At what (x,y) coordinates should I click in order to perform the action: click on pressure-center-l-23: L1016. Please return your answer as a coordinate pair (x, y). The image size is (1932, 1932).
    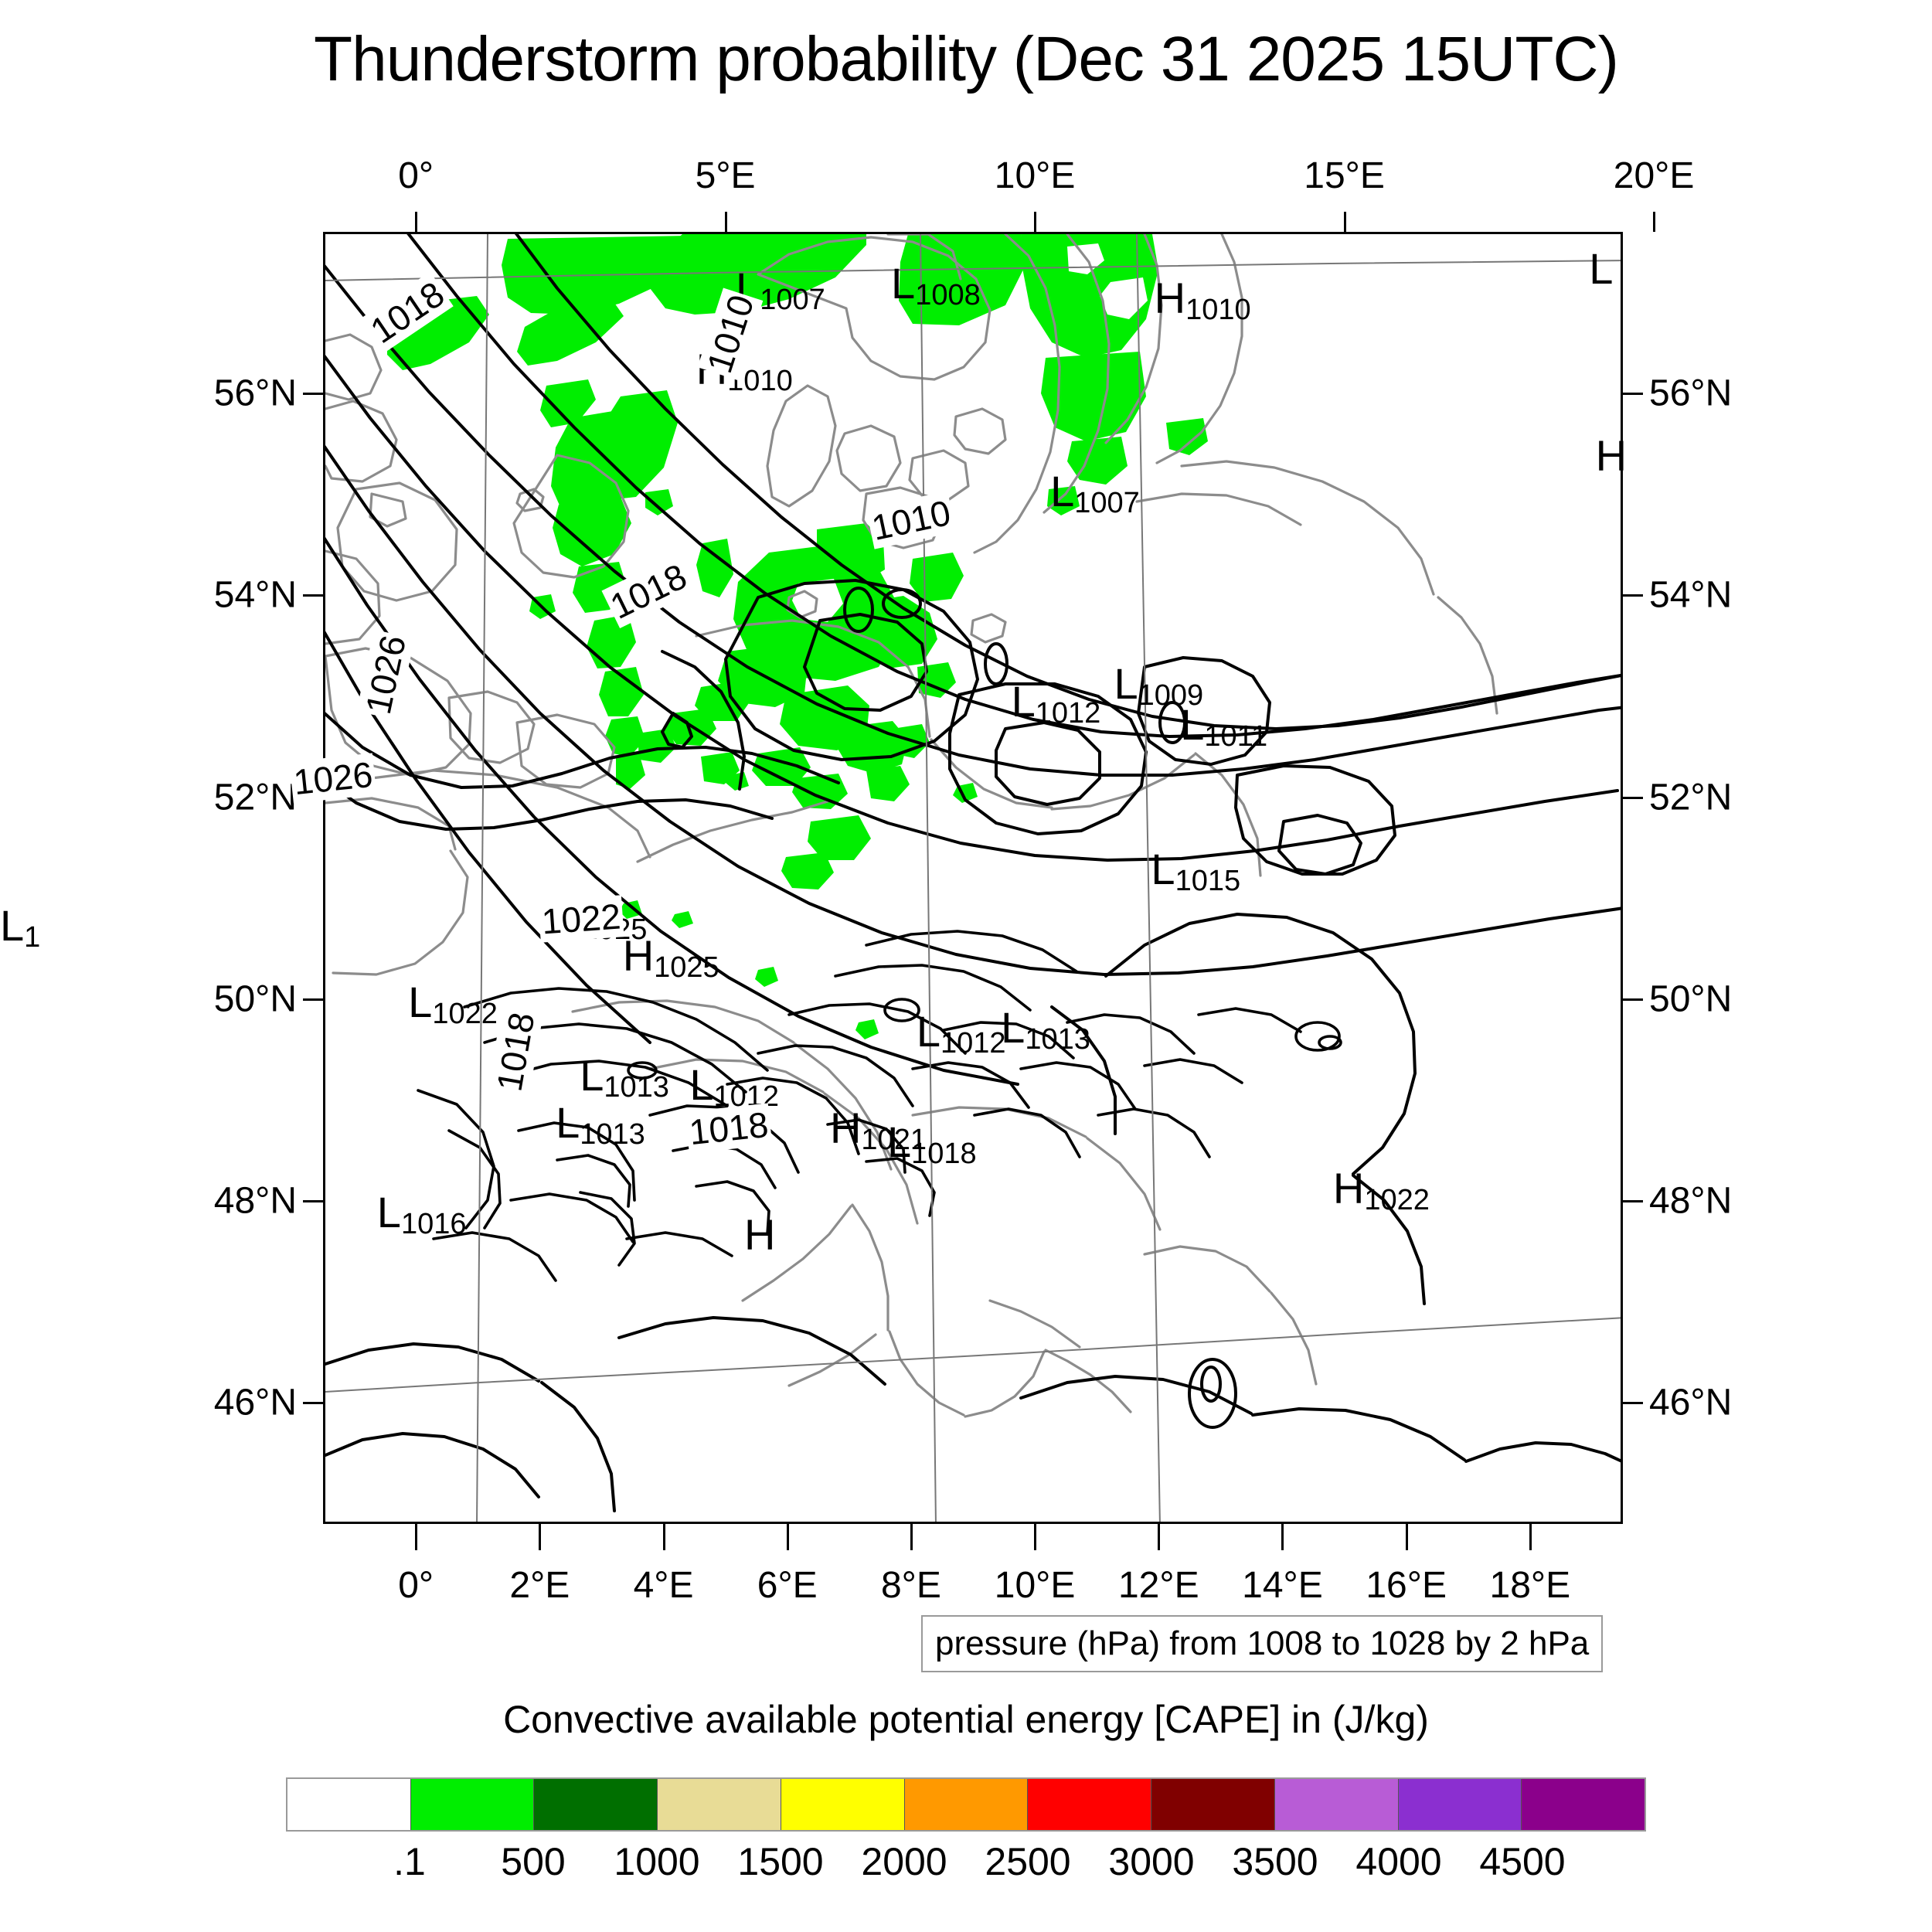
    Looking at the image, I should click on (422, 1215).